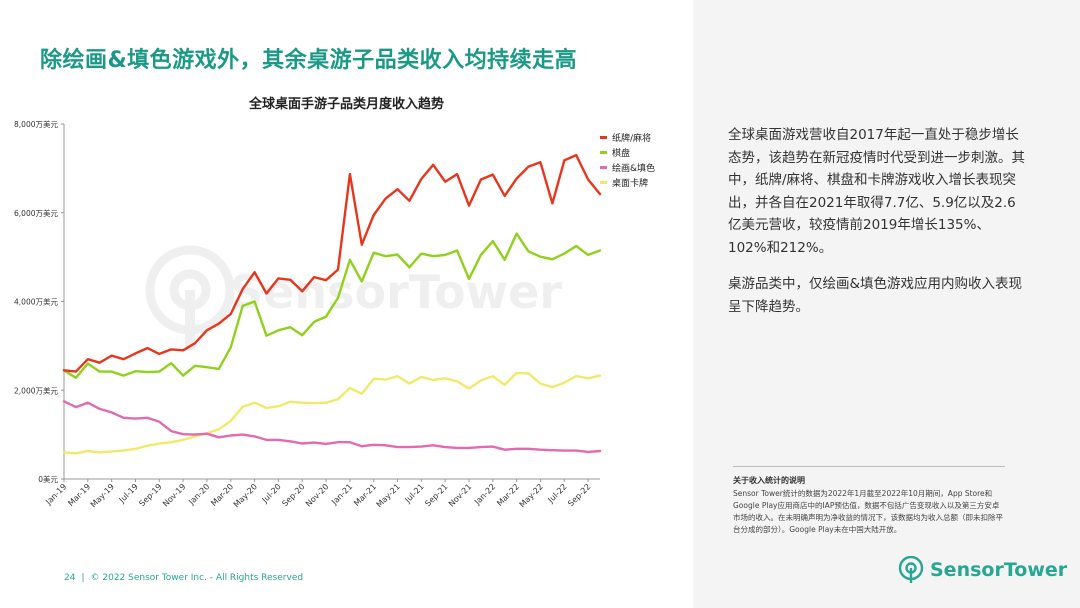 The width and height of the screenshot is (1080, 608). What do you see at coordinates (309, 60) in the screenshot?
I see `page-title: 除绘画&填色游戏外，其余桌游子品类收入均持续走高` at bounding box center [309, 60].